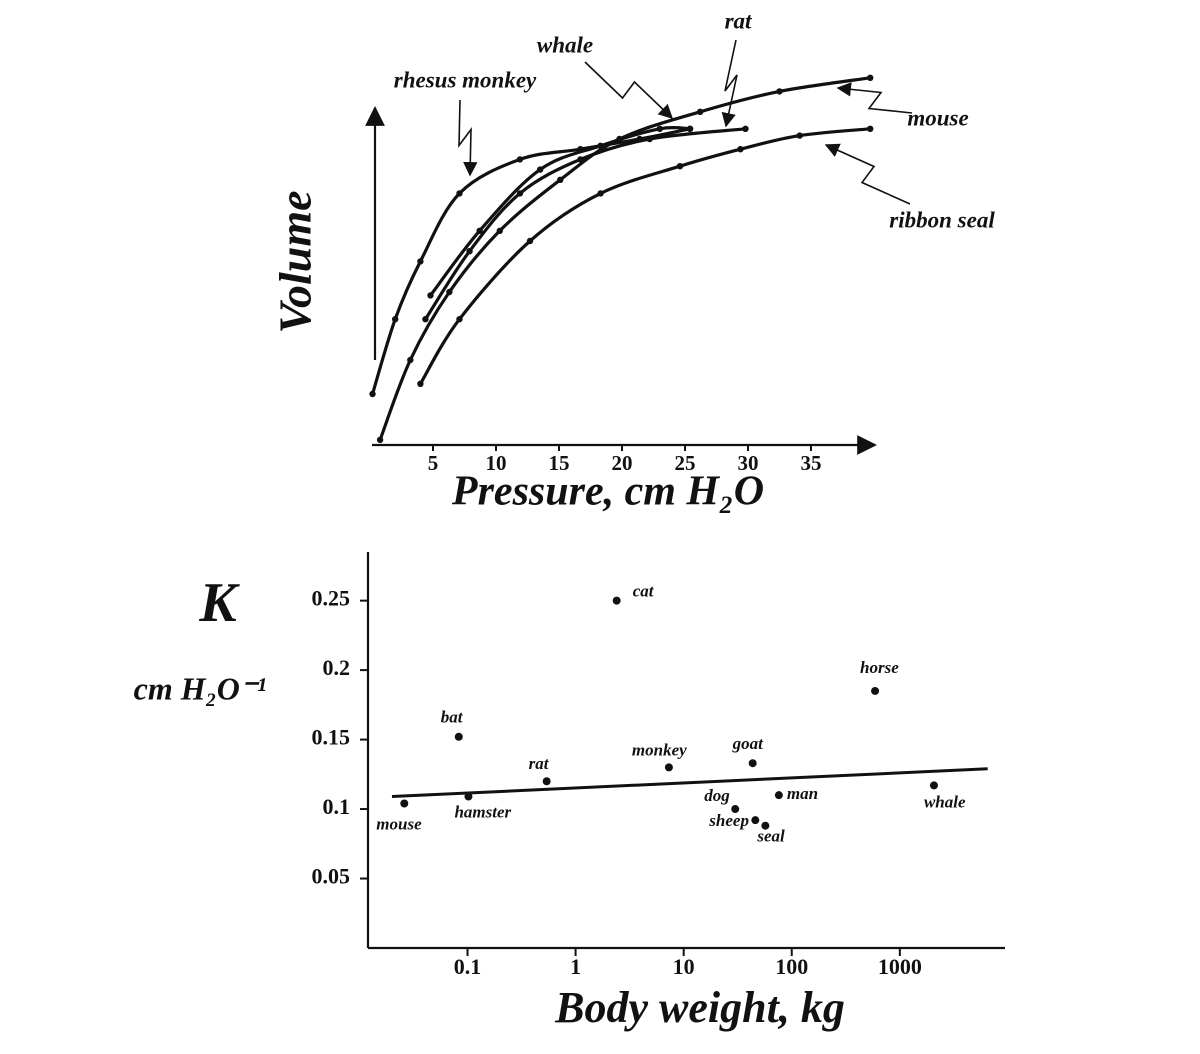 This screenshot has width=1200, height=1054. Describe the element at coordinates (791, 966) in the screenshot. I see `x-tick-label: 100` at that location.